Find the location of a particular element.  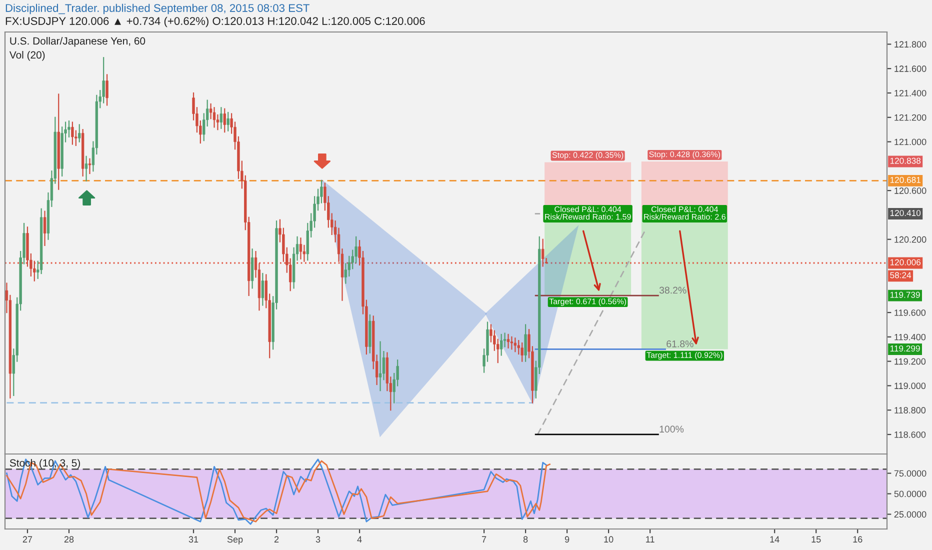

x-tick-label: 7 is located at coordinates (484, 539).